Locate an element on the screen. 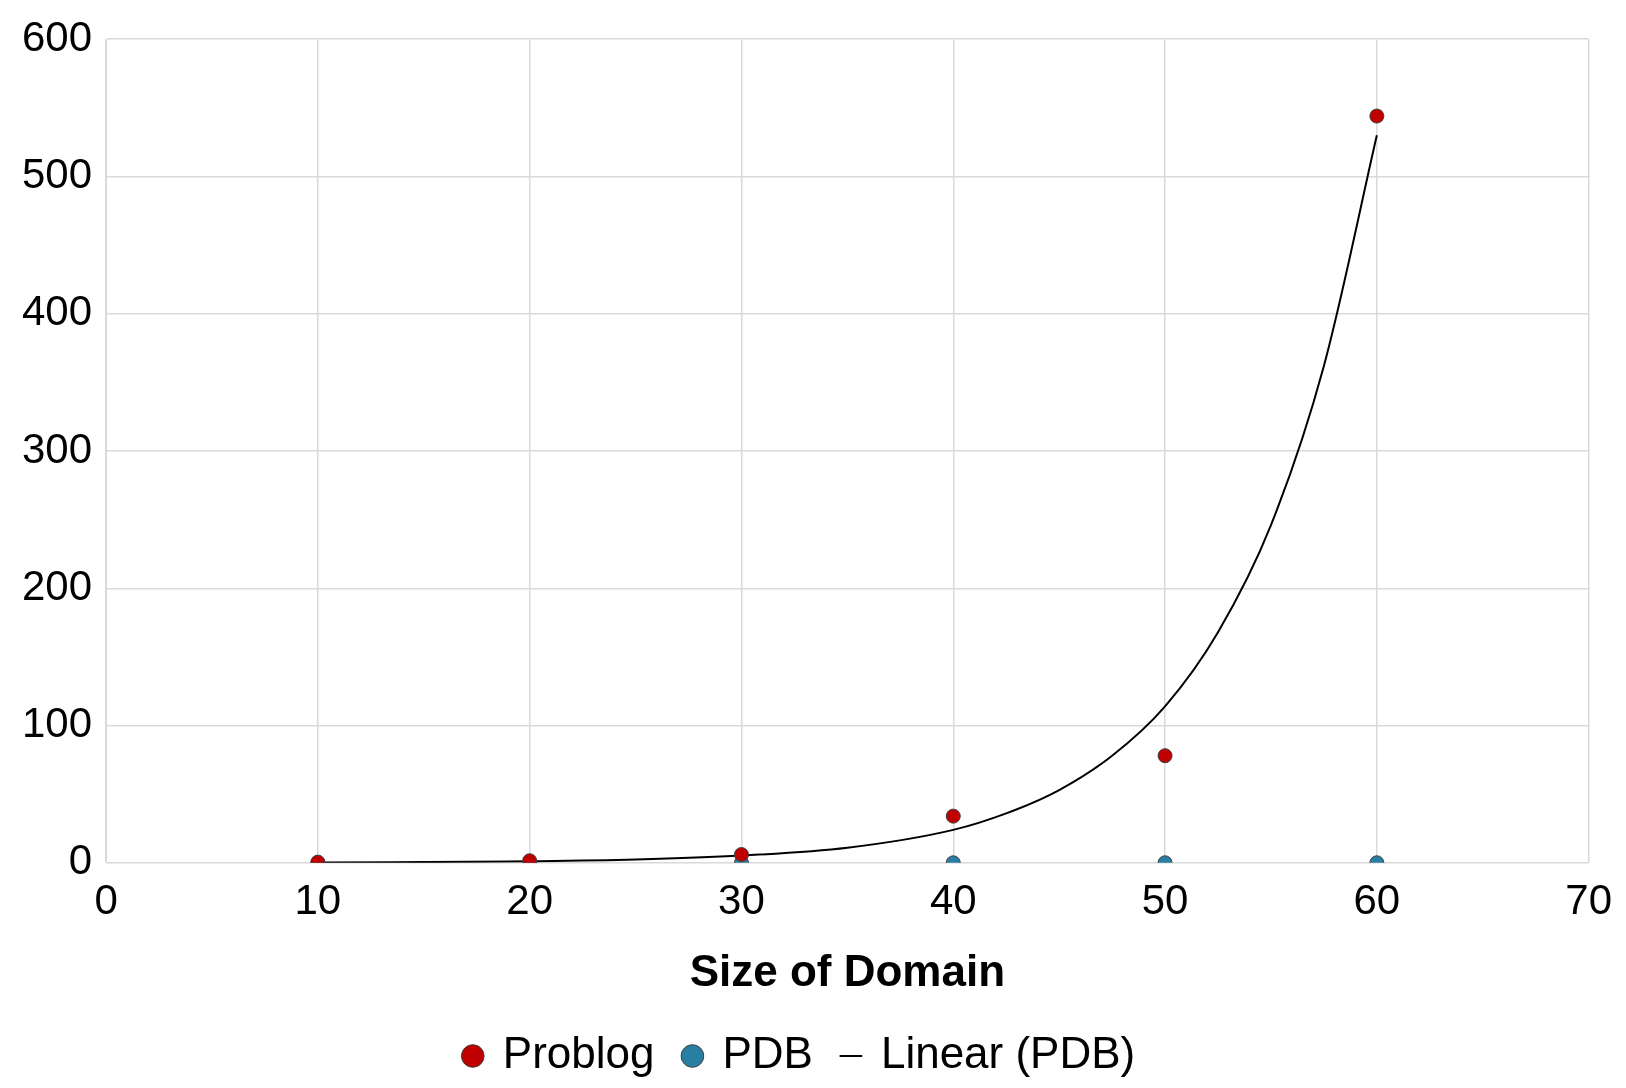  y-tick-label: 400 is located at coordinates (57, 311).